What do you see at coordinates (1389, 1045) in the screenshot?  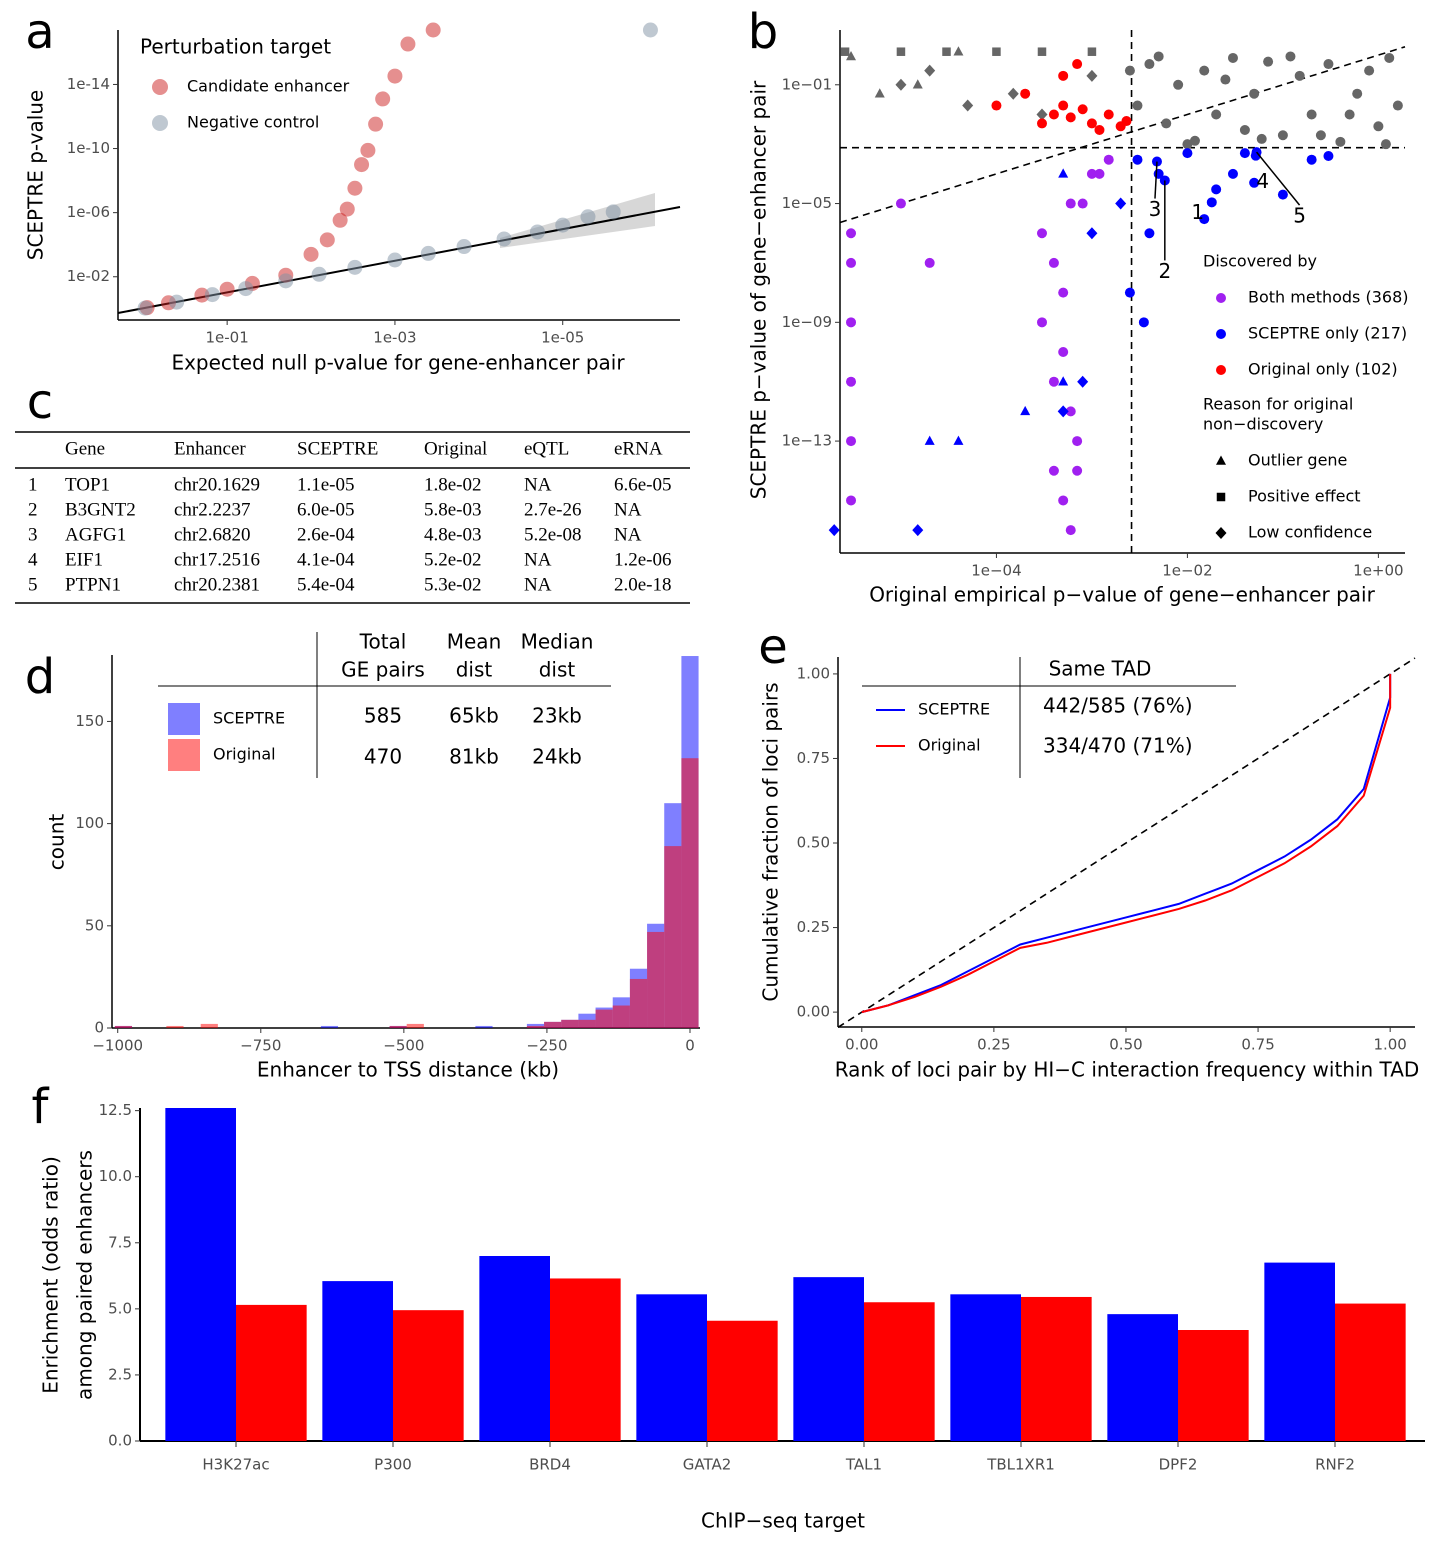 I see `x-tick-label: 1.00` at bounding box center [1389, 1045].